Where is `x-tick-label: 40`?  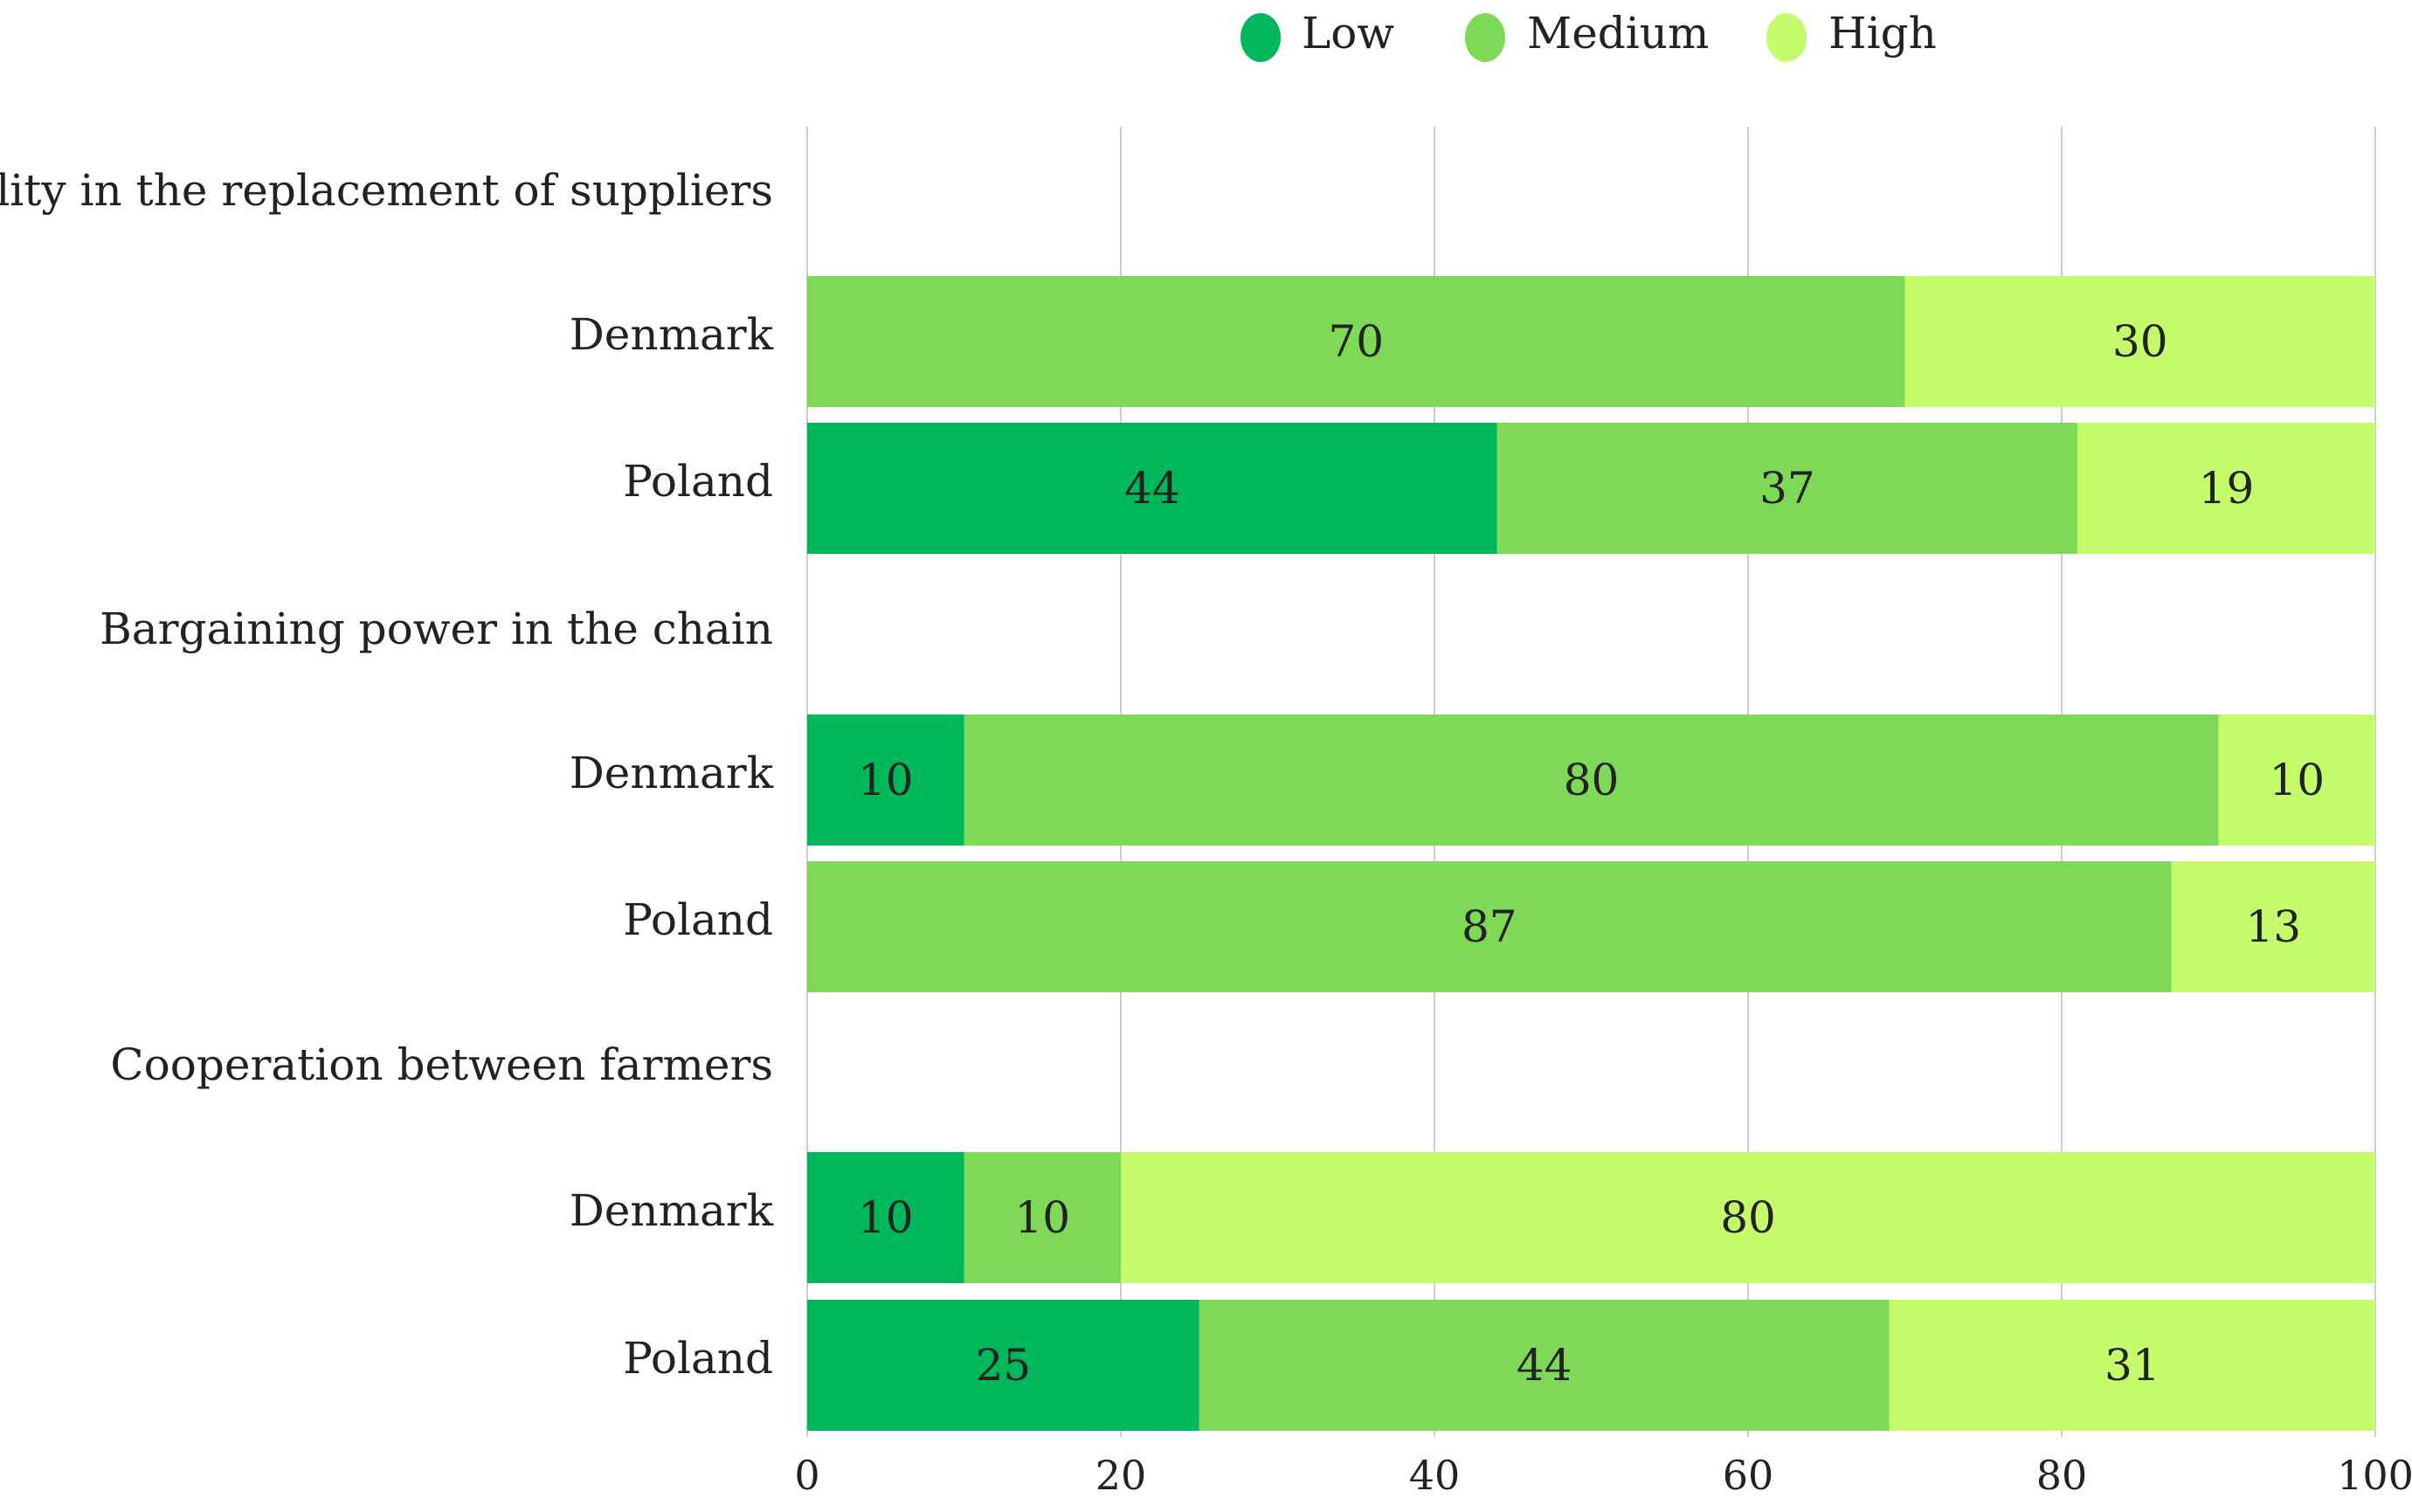 x-tick-label: 40 is located at coordinates (1435, 1475).